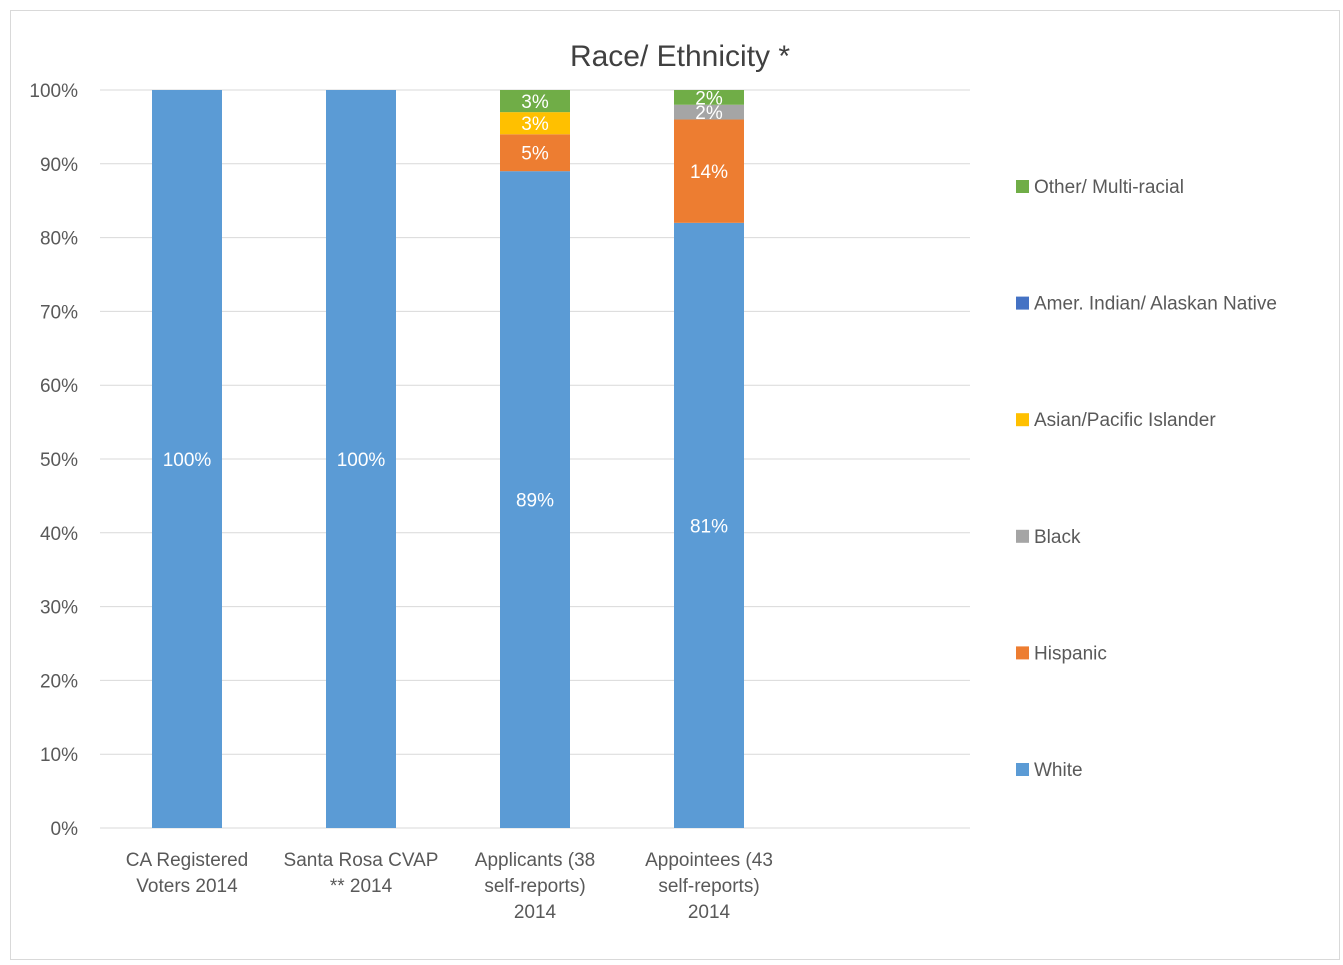 The image size is (1343, 965). Describe the element at coordinates (59, 312) in the screenshot. I see `y-tick-label: 70%` at that location.